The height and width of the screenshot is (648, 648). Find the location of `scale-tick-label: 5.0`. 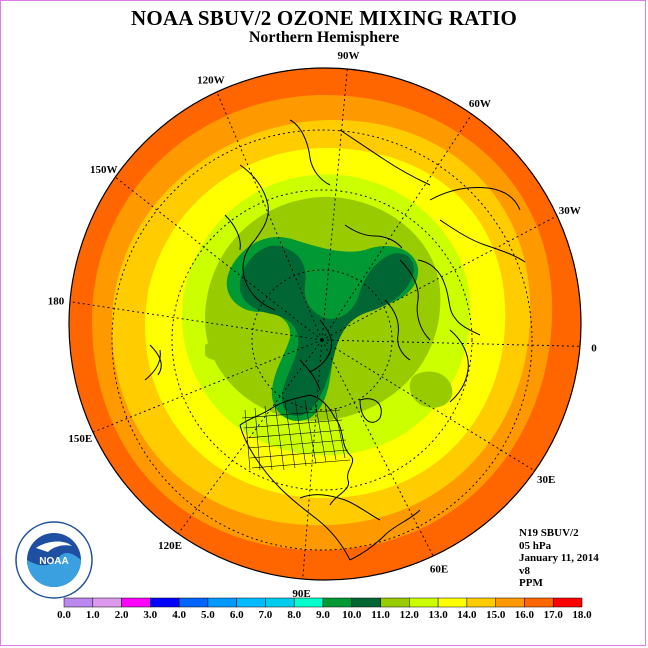

scale-tick-label: 5.0 is located at coordinates (208, 615).